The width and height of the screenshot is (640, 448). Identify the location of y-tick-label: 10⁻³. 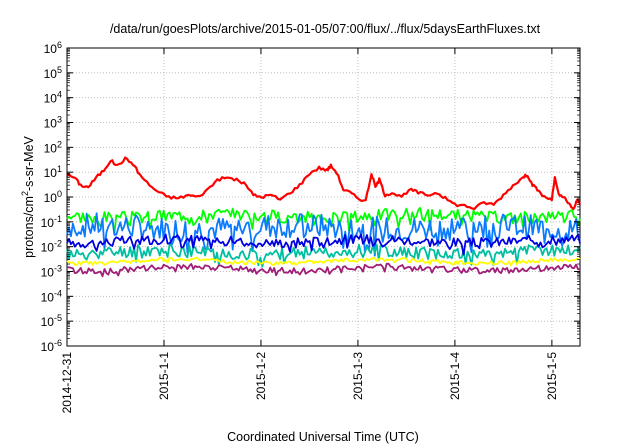
(51, 272).